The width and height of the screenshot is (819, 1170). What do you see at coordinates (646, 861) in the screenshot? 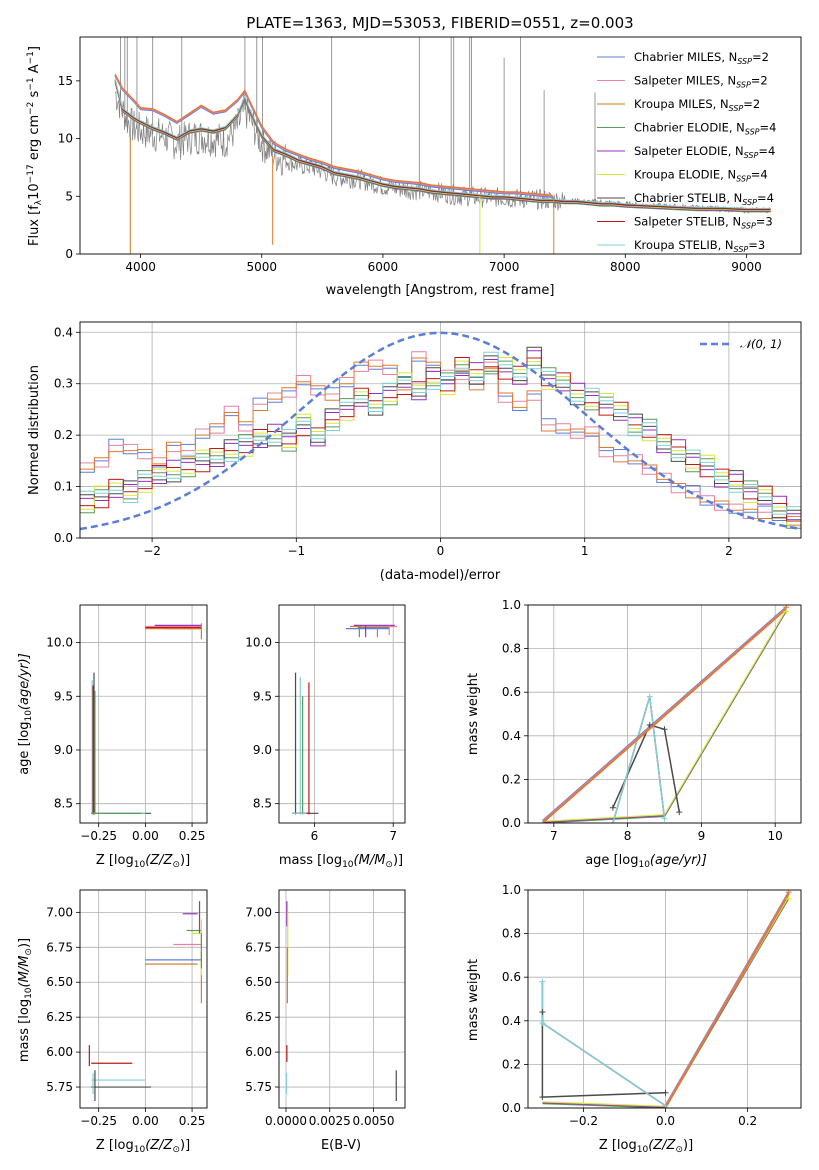
I see `massweight-vs-age-xlabel: age [log10(age/yr)]` at bounding box center [646, 861].